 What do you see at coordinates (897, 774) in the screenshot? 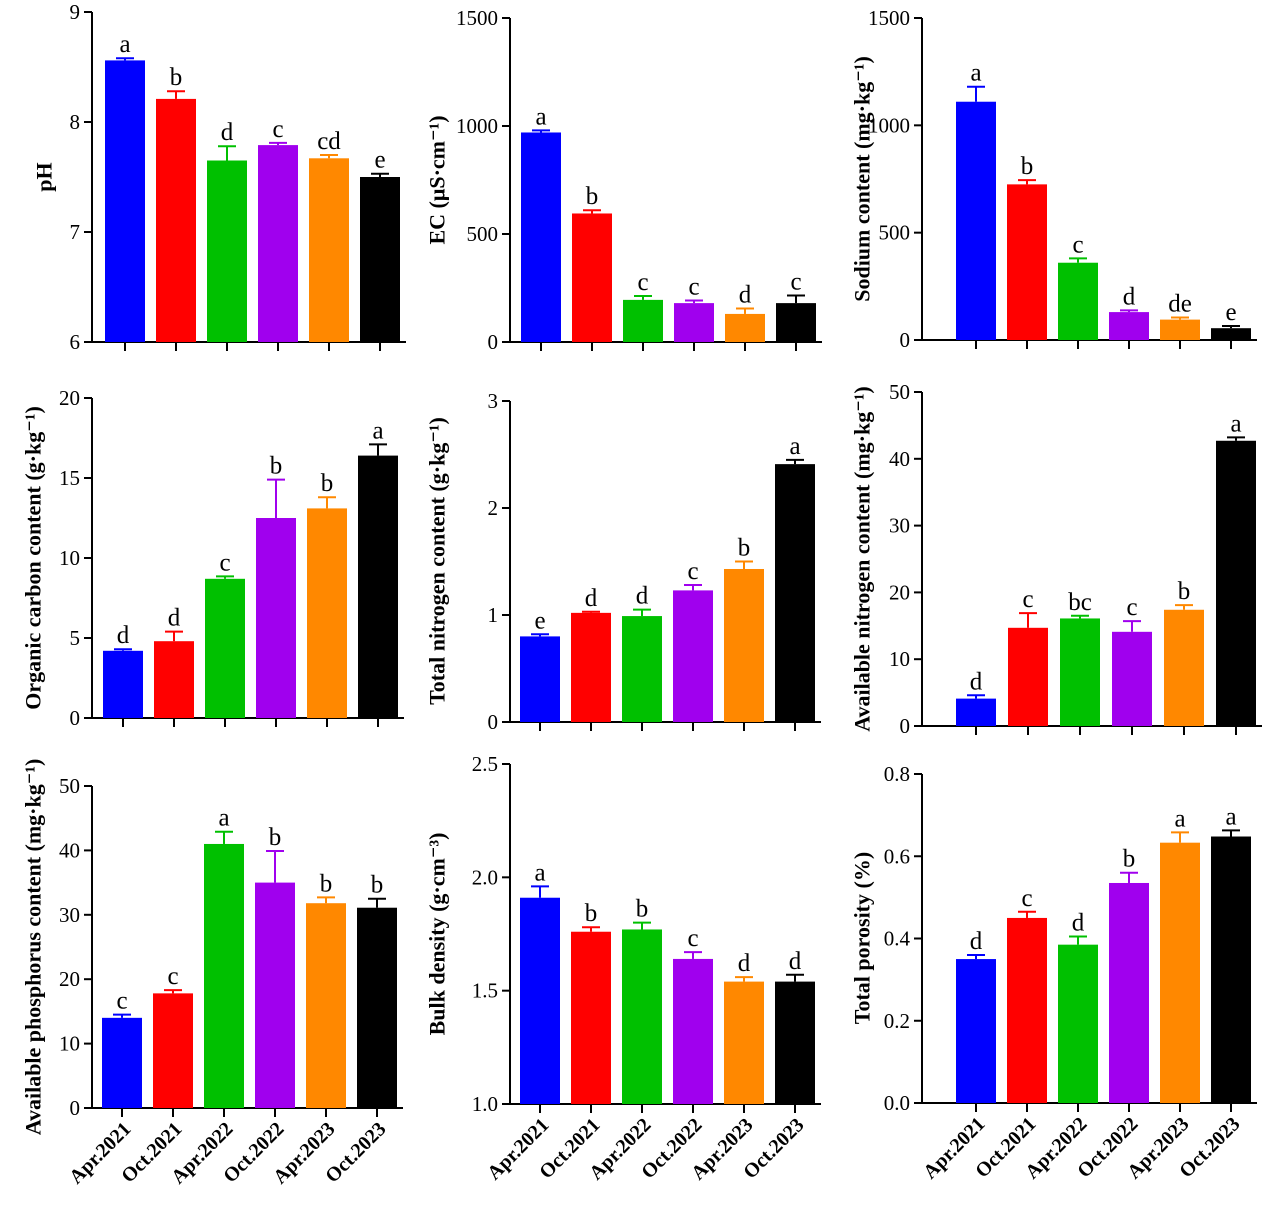
I see `y-tick-label: 0.8` at bounding box center [897, 774].